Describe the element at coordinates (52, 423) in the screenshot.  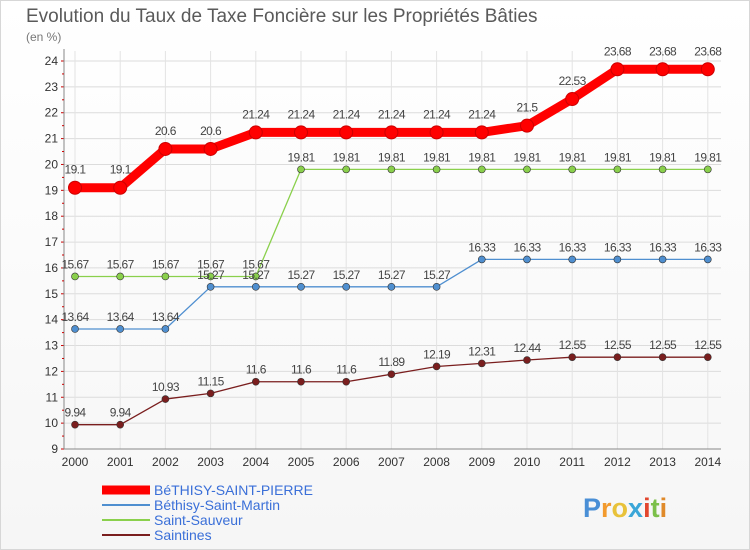
I see `y-tick-label: 10` at that location.